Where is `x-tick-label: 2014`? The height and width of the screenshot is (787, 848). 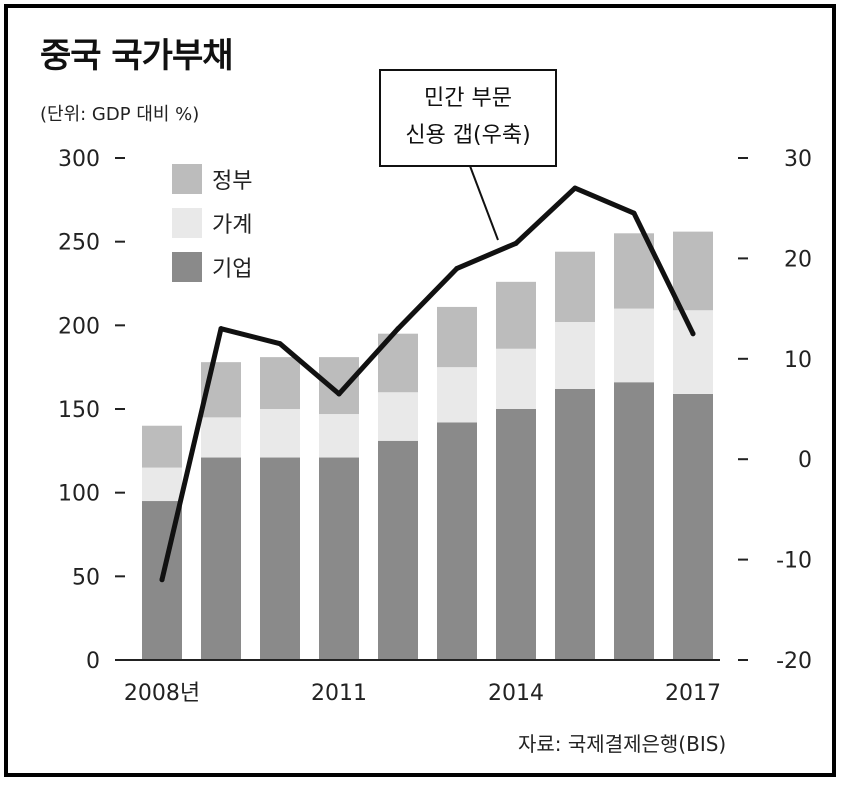
x-tick-label: 2014 is located at coordinates (516, 693).